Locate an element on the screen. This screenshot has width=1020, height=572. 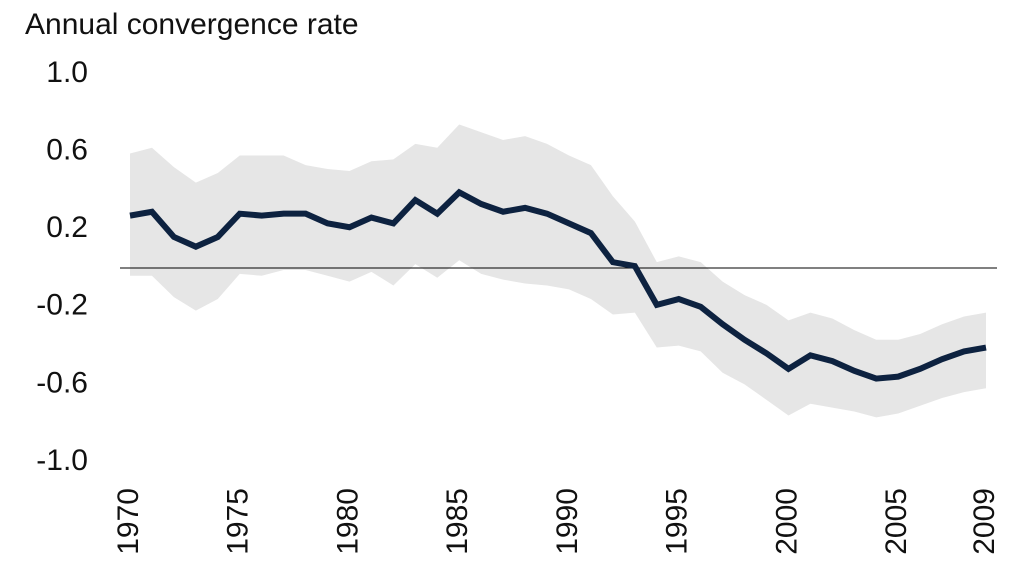
x-tick-label: 2009 is located at coordinates (984, 521).